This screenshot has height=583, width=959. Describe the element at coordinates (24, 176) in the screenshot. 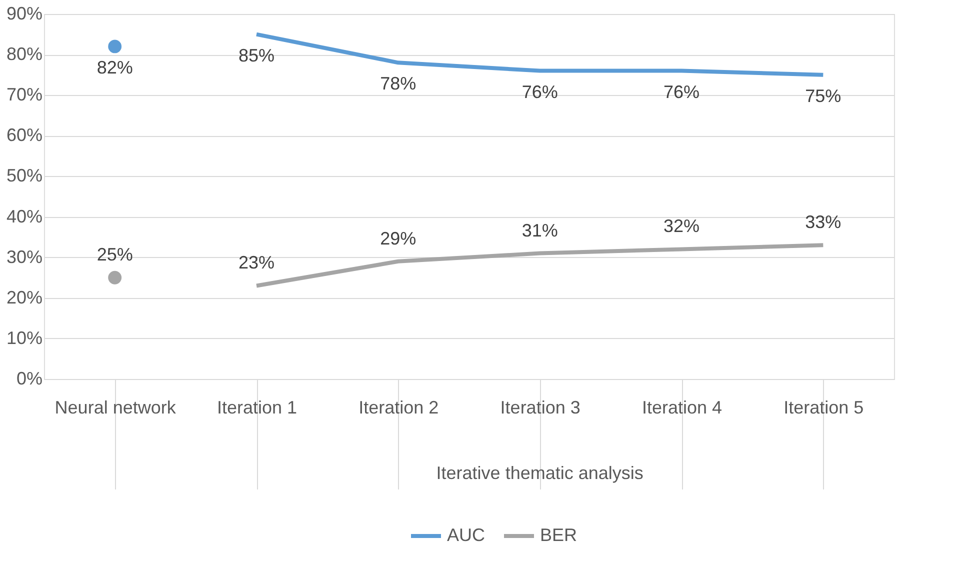

I see `y-tick-label: 50%` at that location.